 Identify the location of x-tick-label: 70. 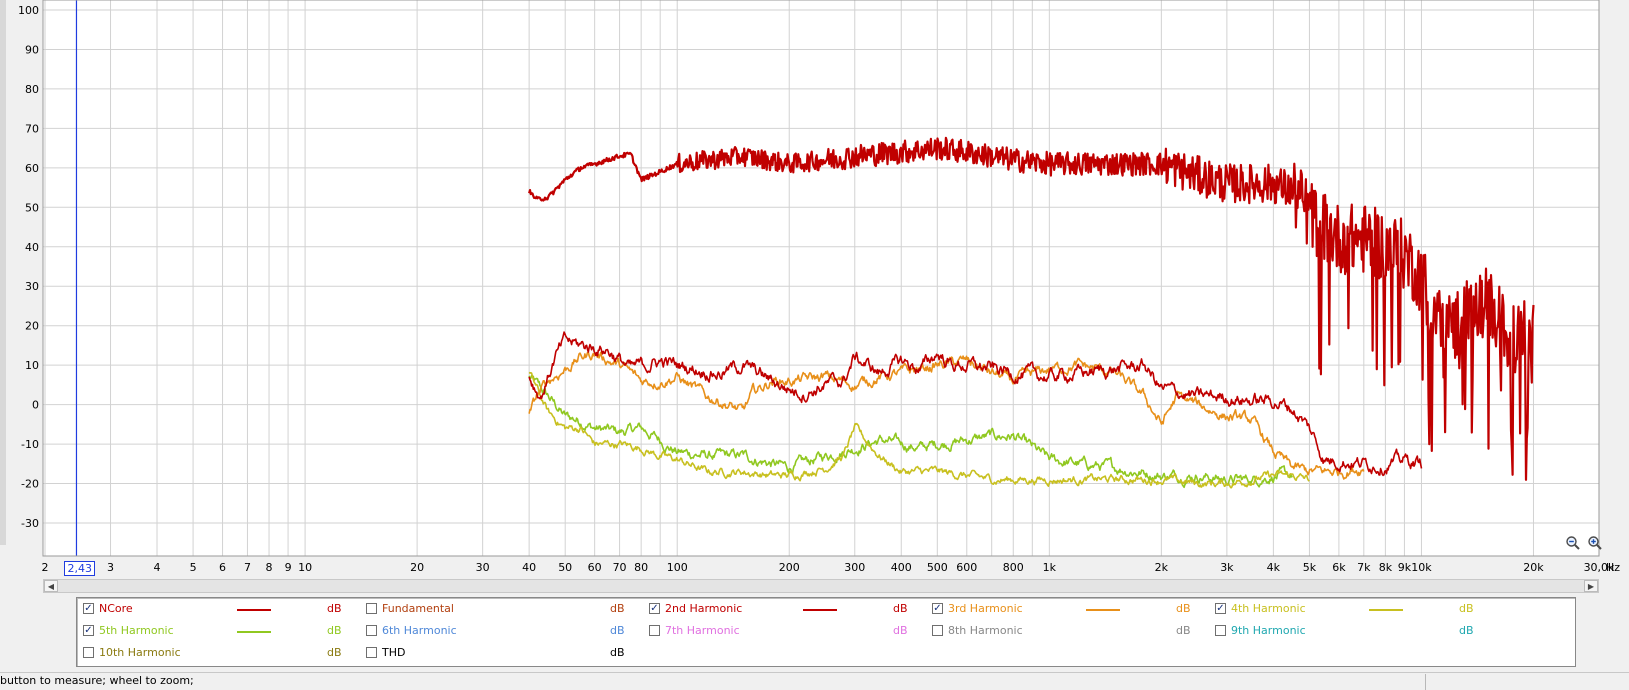
(620, 567).